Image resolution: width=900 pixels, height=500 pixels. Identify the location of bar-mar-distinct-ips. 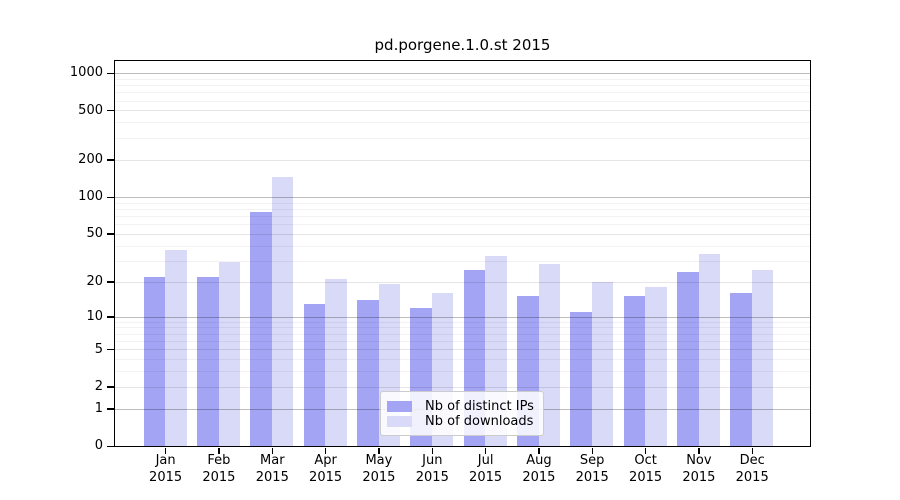
(261, 329).